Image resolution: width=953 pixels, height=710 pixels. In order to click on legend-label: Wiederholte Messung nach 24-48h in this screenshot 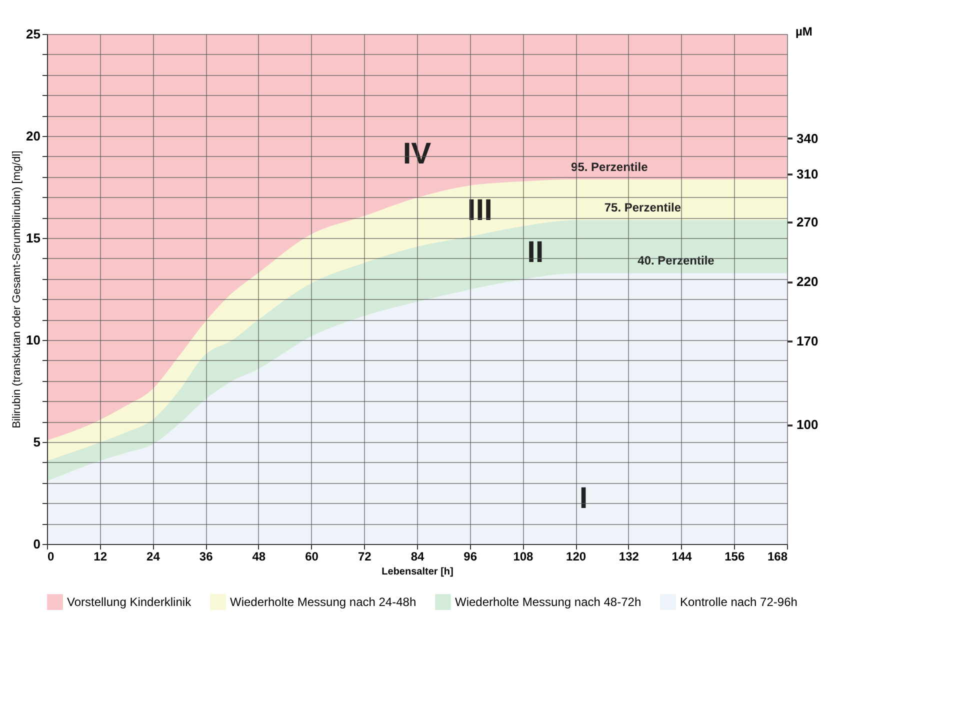, I will do `click(323, 602)`.